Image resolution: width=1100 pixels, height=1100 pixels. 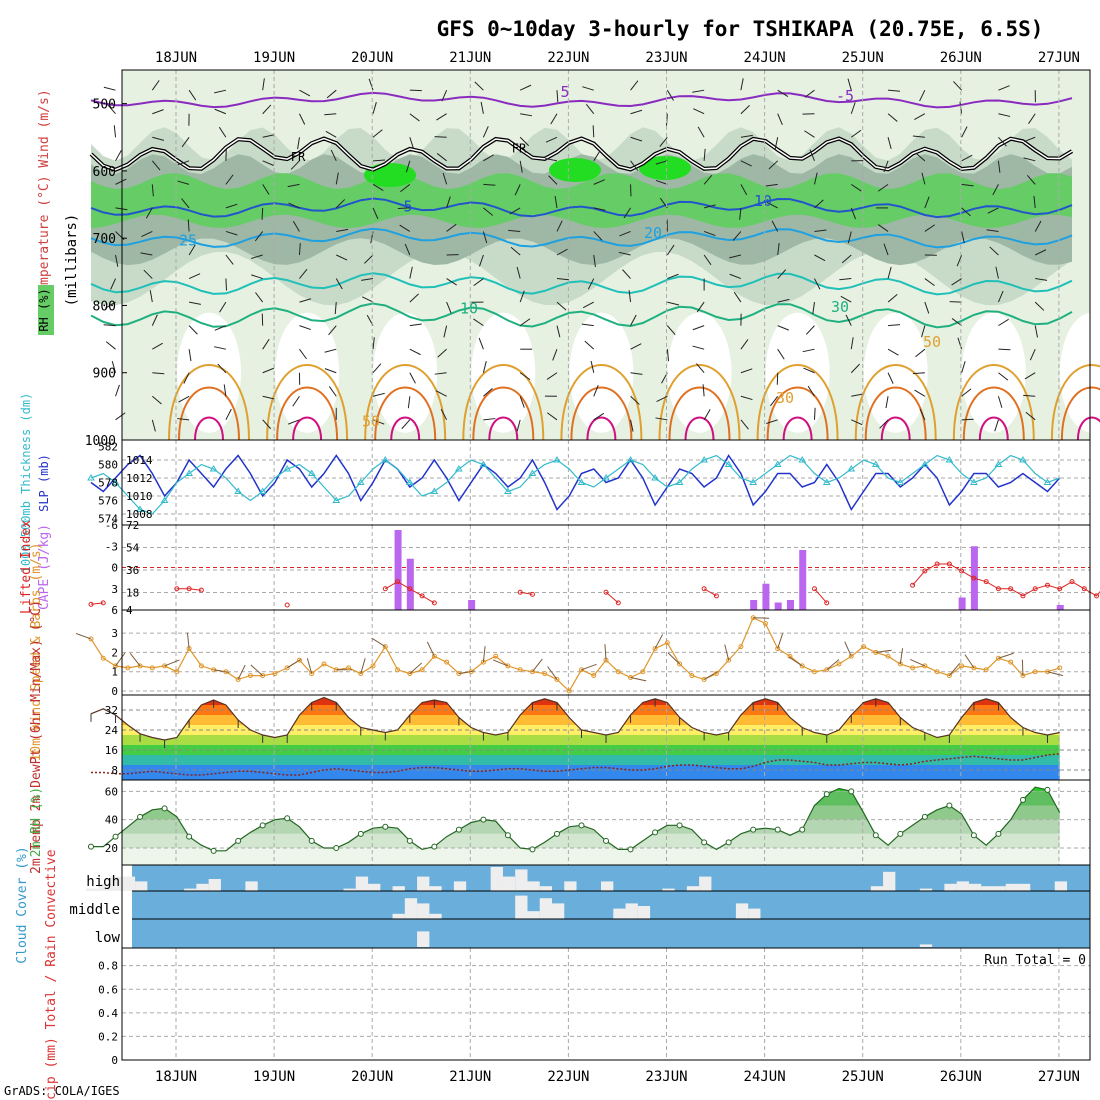 What do you see at coordinates (114, 652) in the screenshot?
I see `y-tick-label: 2` at bounding box center [114, 652].